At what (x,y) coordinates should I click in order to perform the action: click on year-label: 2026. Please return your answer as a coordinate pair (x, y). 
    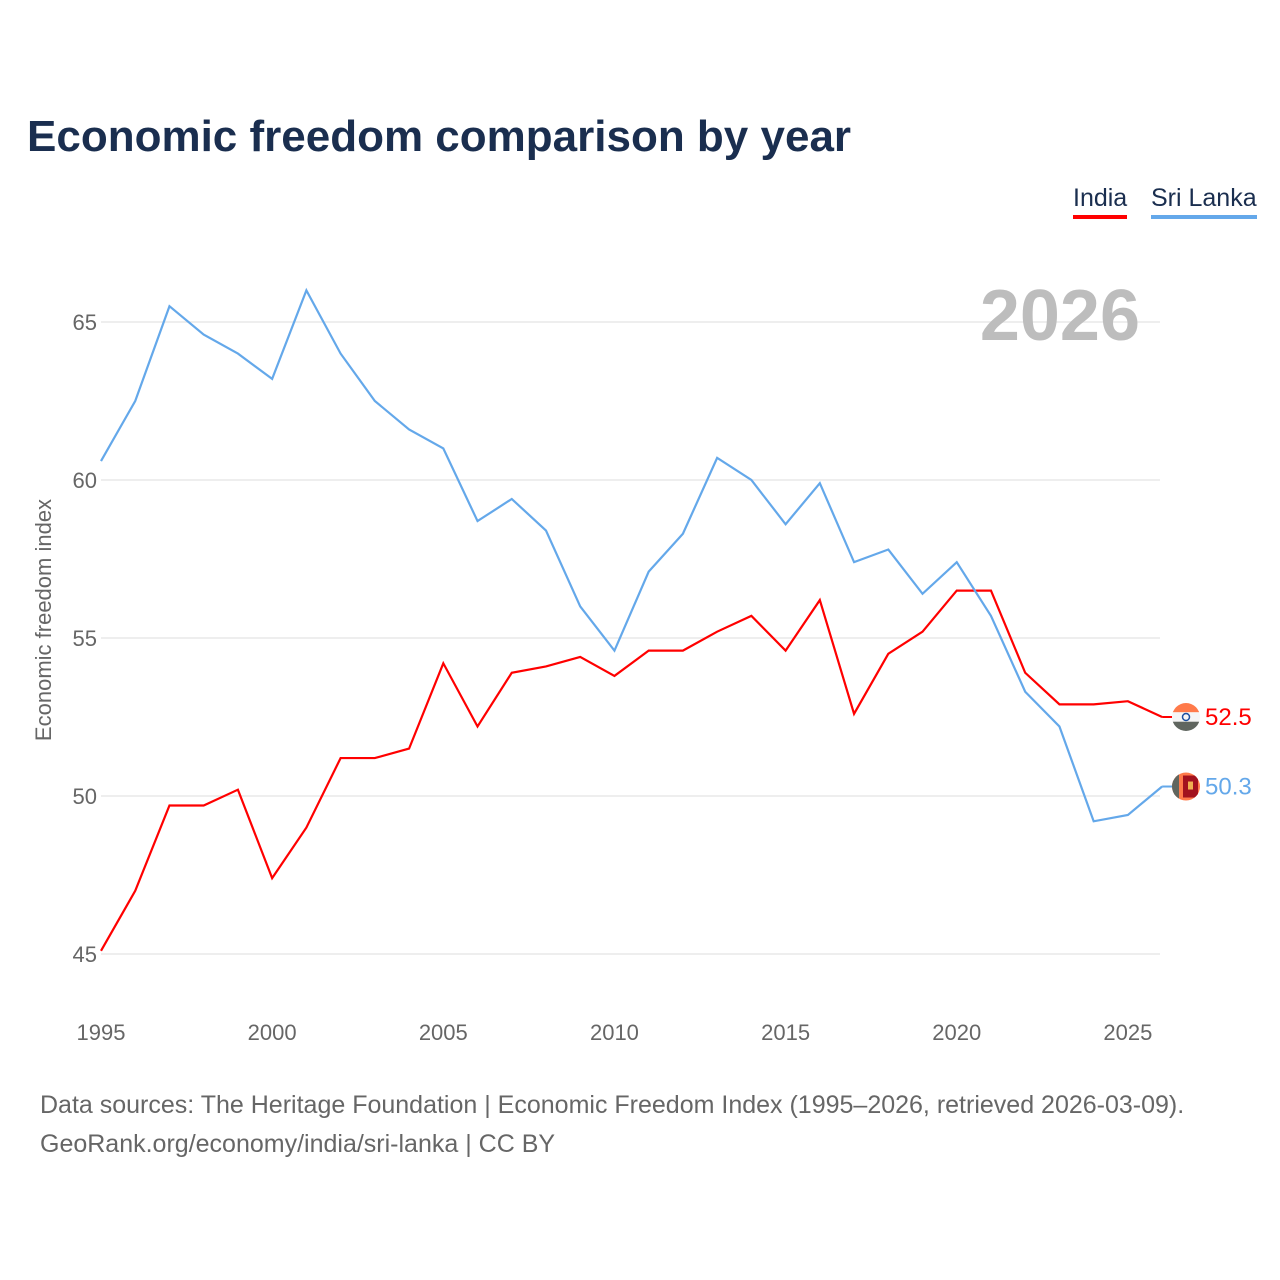
    Looking at the image, I should click on (1060, 316).